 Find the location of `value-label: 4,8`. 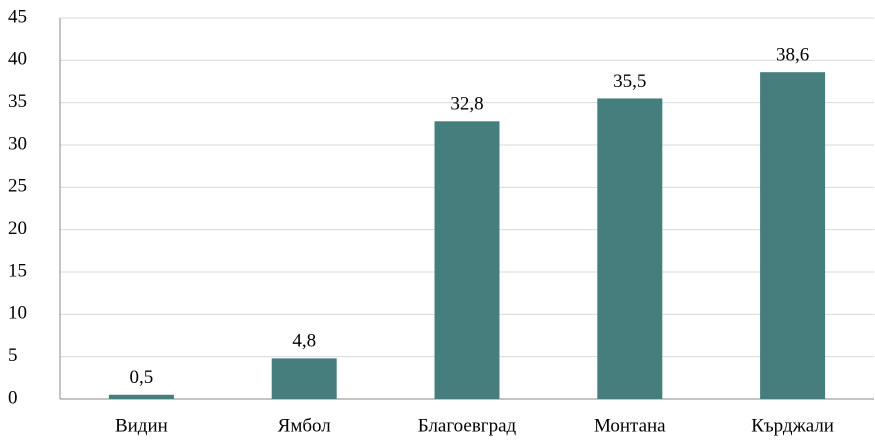

value-label: 4,8 is located at coordinates (304, 341).